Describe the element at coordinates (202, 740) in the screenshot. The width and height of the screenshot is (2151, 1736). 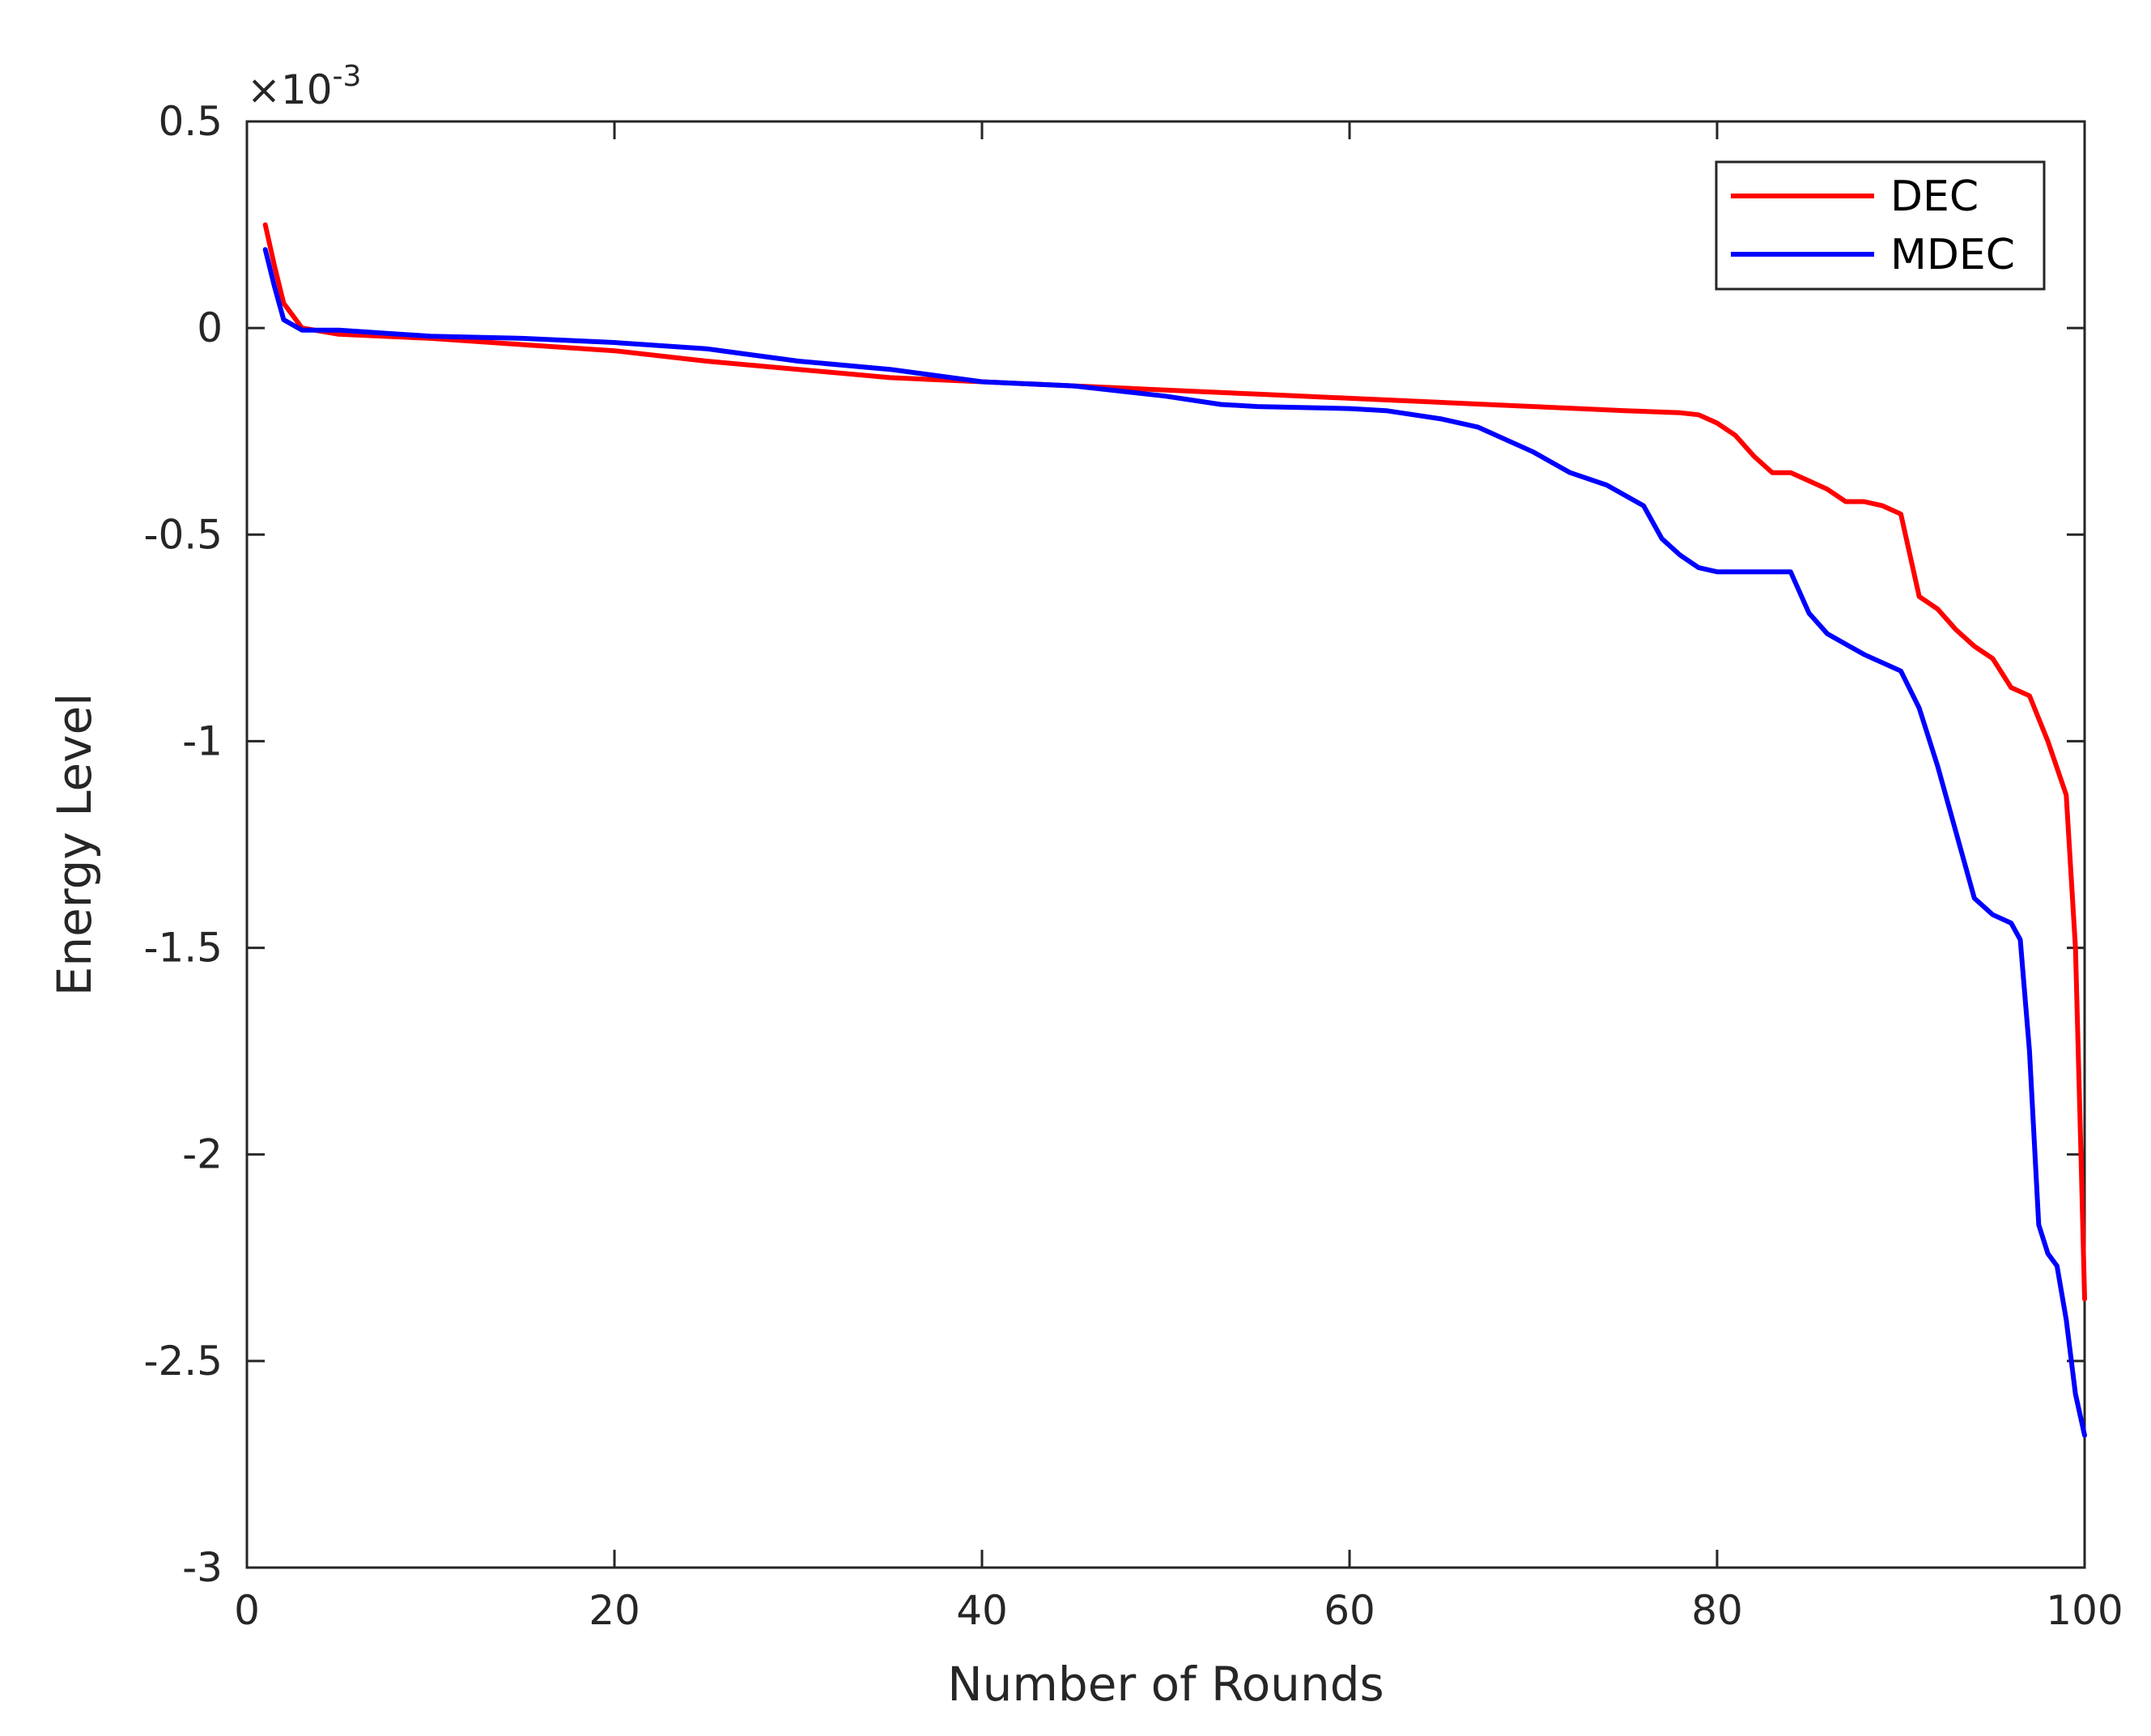
I see `y-tick-label: -1` at that location.